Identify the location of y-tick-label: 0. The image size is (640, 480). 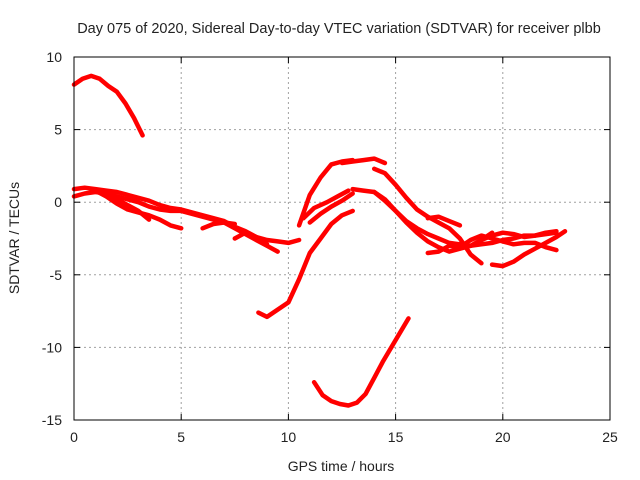
(58, 202).